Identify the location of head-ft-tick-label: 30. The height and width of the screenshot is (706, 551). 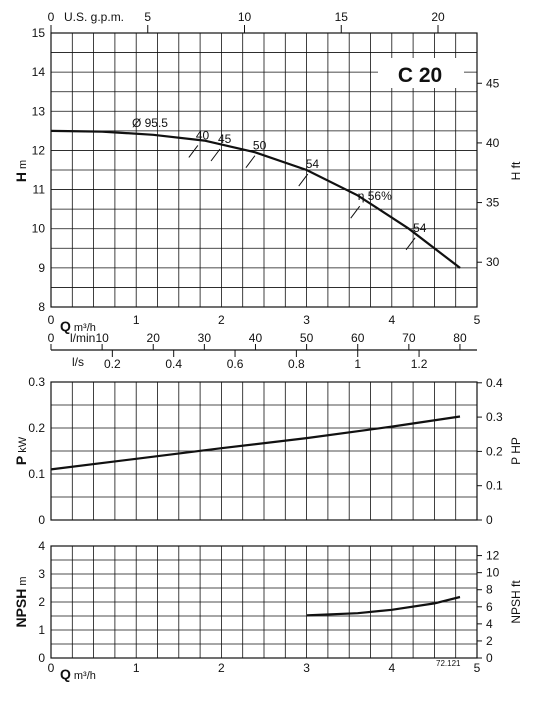
(493, 262).